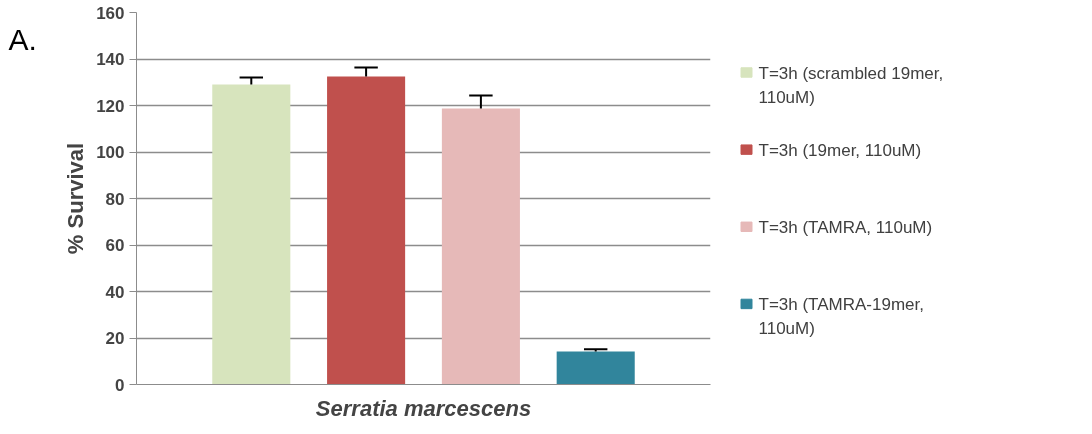 The image size is (1092, 434). Describe the element at coordinates (120, 385) in the screenshot. I see `y-tick-label: 0` at that location.